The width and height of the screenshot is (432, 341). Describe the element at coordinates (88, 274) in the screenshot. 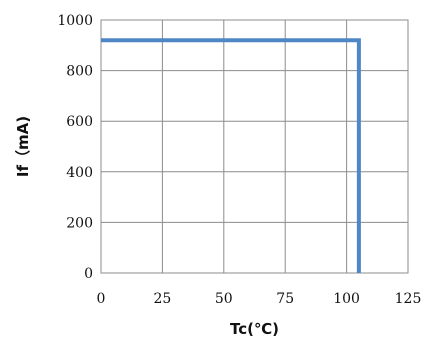

I see `y-tick-label: 0` at that location.